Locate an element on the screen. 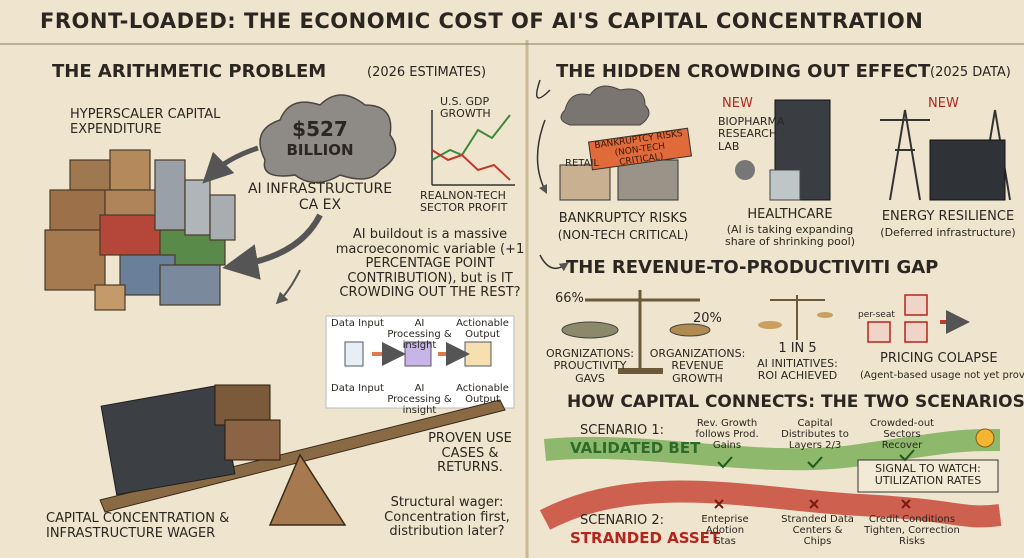  capex-label: HYPERSCALER CAPITAL EXPENDITURE is located at coordinates (145, 122).